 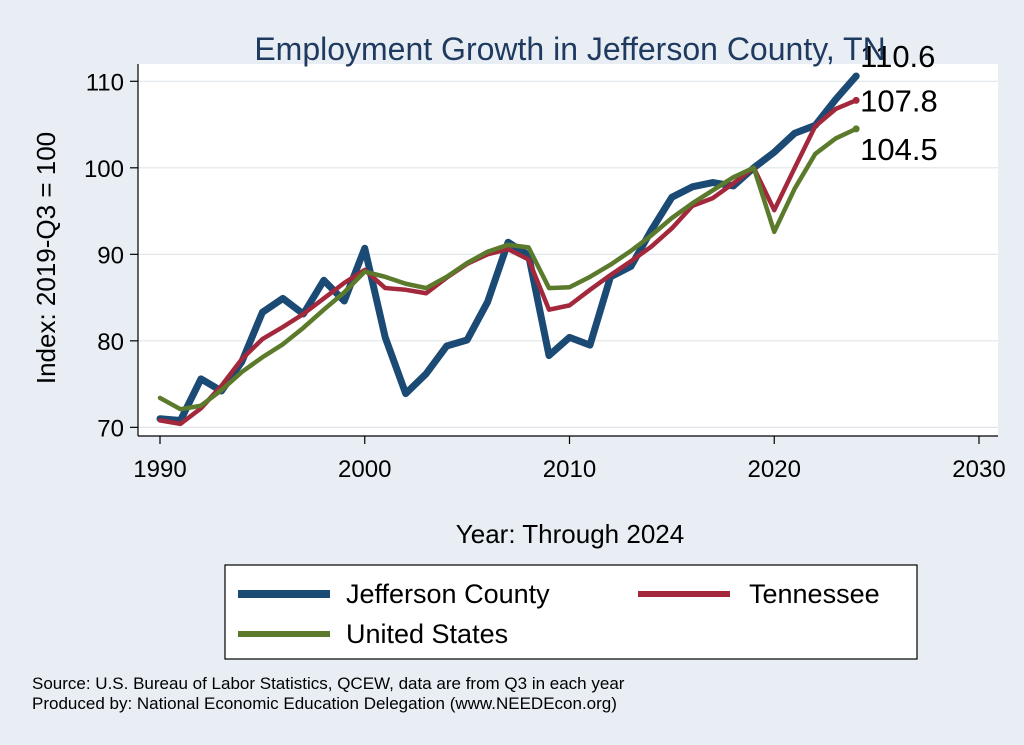 I want to click on legend-box, so click(x=571, y=612).